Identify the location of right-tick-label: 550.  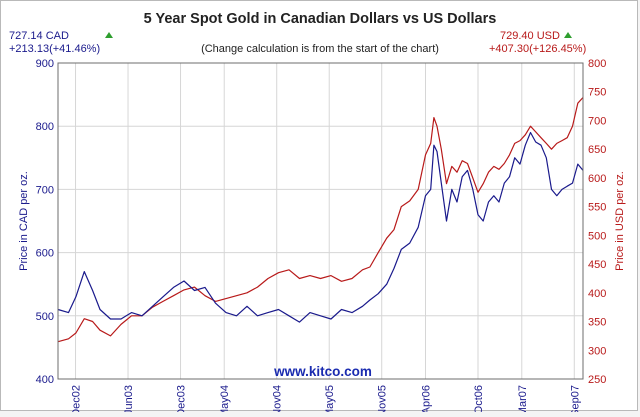
(597, 208).